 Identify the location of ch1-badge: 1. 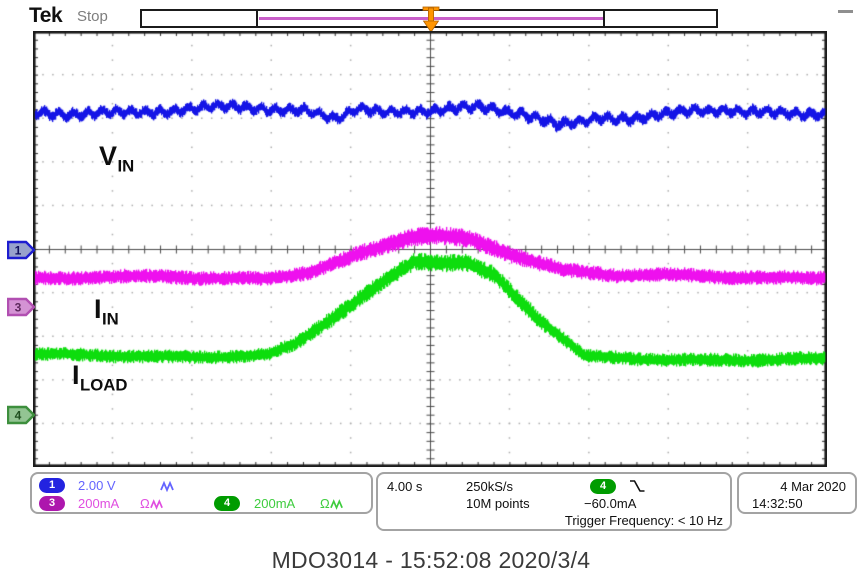
(52, 485).